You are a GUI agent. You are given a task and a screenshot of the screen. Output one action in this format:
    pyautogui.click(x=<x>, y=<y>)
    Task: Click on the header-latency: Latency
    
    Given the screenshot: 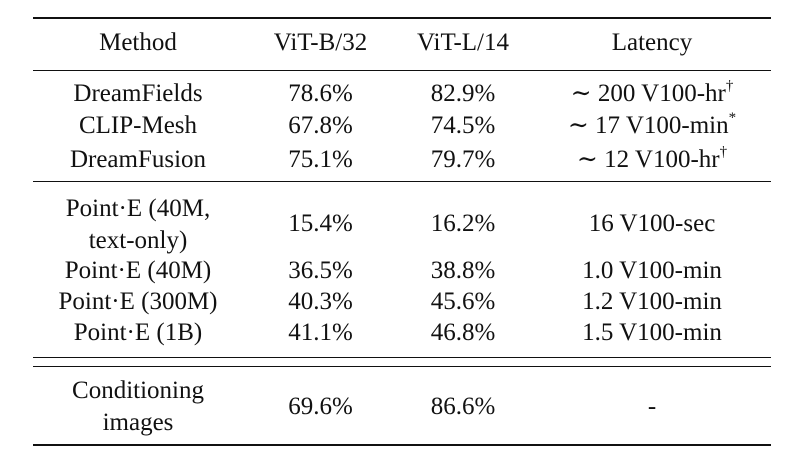 What is the action you would take?
    pyautogui.click(x=652, y=42)
    